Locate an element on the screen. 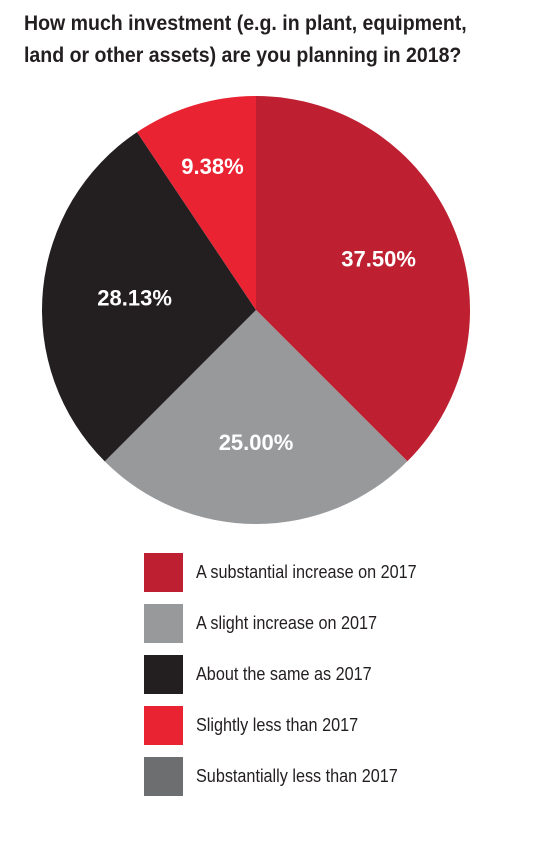  legend-swatch-about-same is located at coordinates (163, 674).